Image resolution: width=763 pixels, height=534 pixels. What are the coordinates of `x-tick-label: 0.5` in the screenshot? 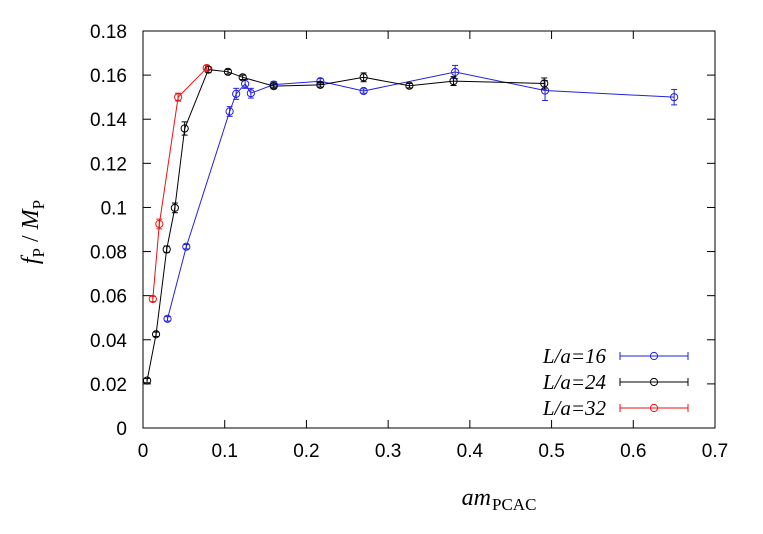 It's located at (551, 451).